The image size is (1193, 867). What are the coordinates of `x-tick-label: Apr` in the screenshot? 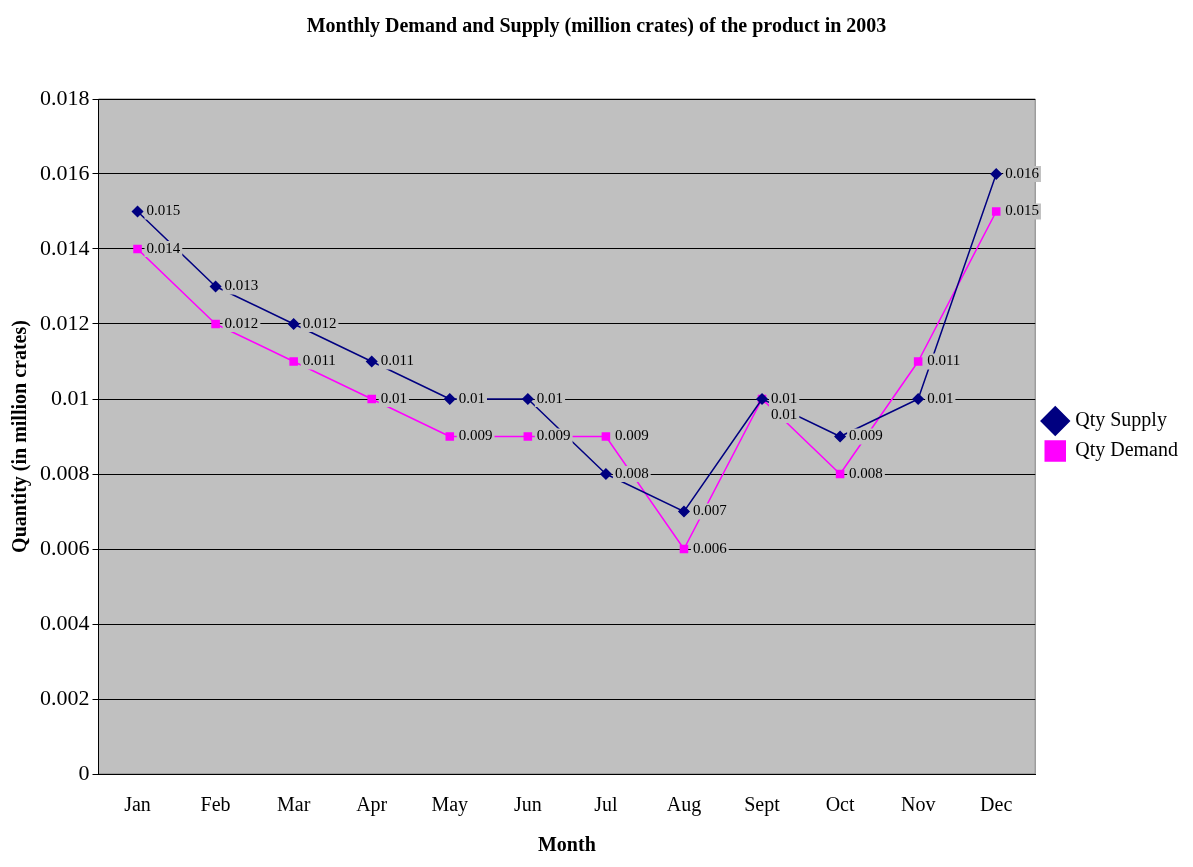 It's located at (372, 805).